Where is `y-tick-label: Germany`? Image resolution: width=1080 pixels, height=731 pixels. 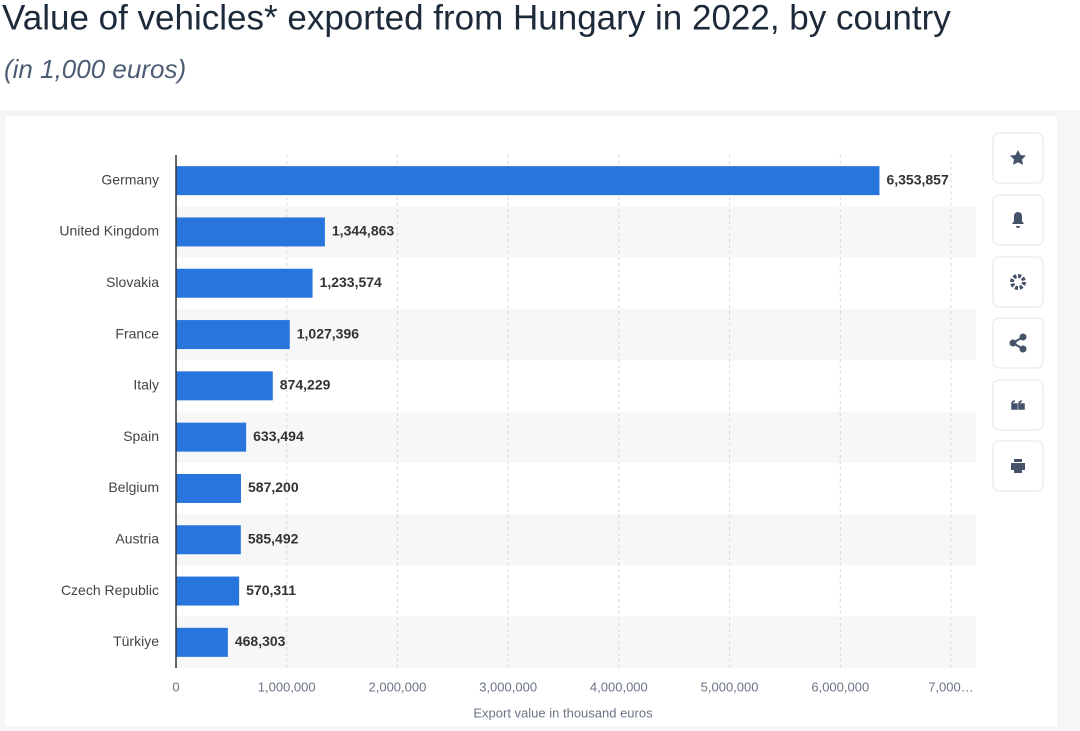 y-tick-label: Germany is located at coordinates (130, 179).